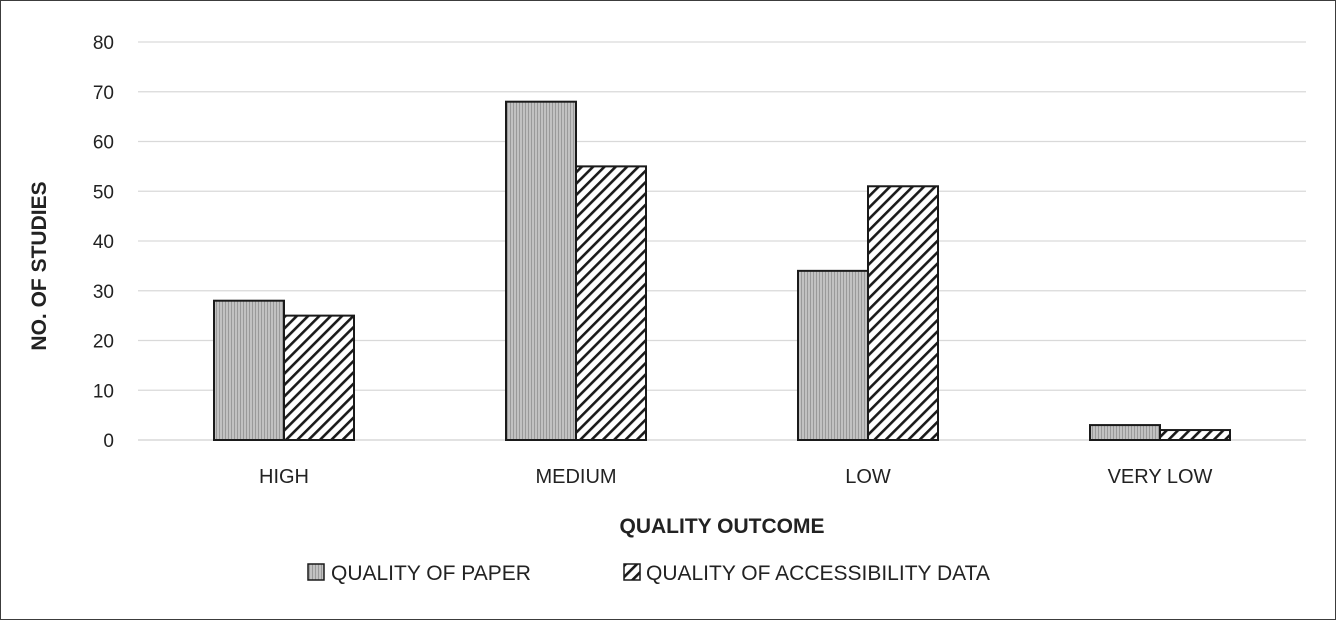 The width and height of the screenshot is (1338, 620). Describe the element at coordinates (541, 270) in the screenshot. I see `bar-quality-of-paper-medium` at that location.